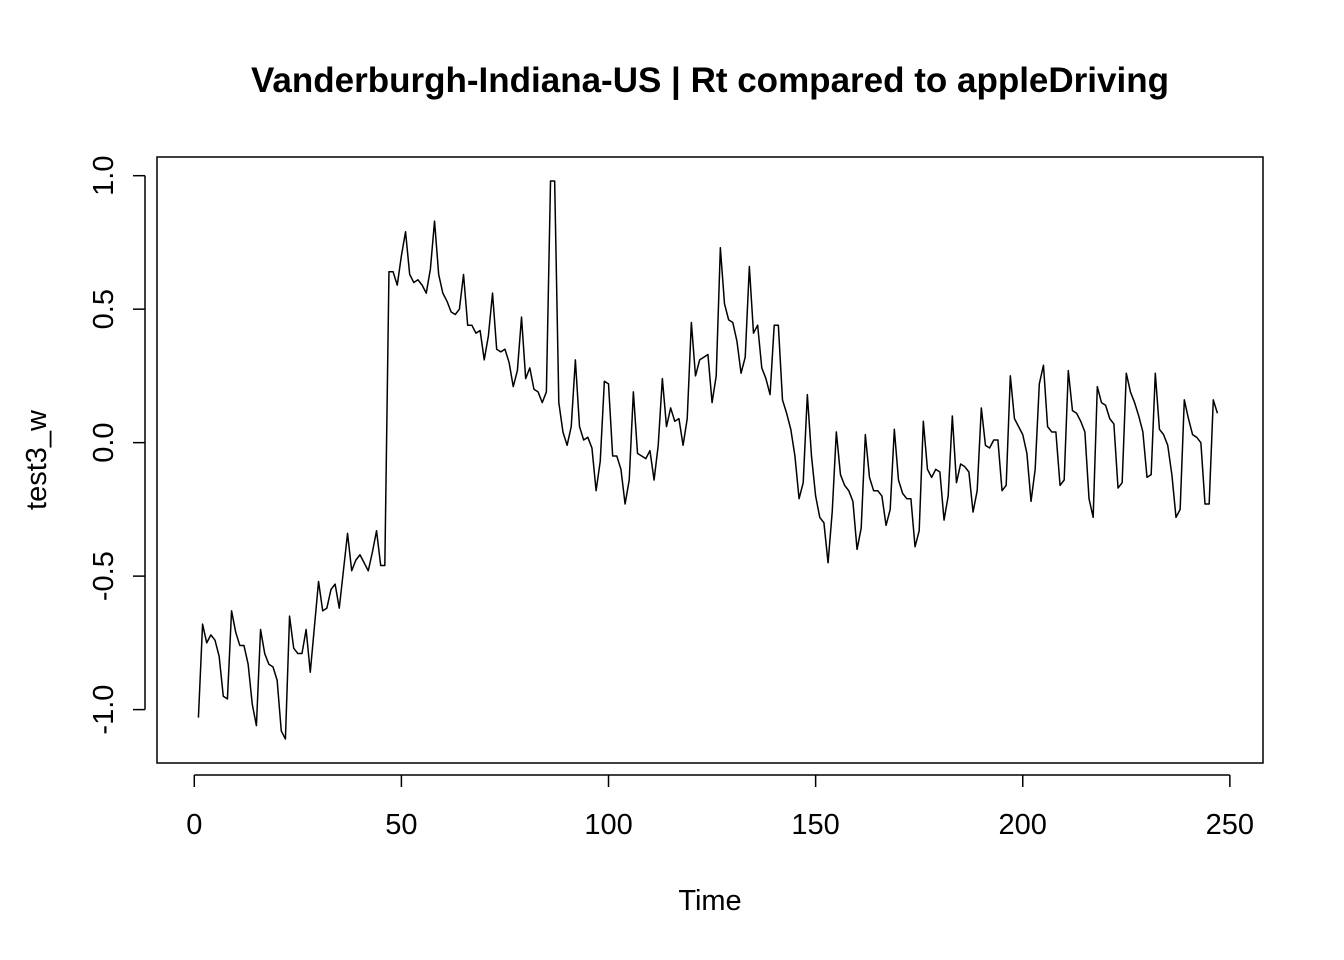  I want to click on x-tick-label: 50, so click(401, 825).